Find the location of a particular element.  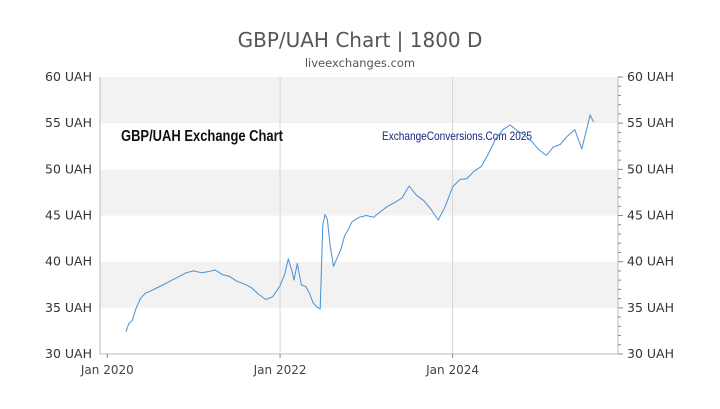

x-tick-label: Jan 2020 is located at coordinates (107, 370).